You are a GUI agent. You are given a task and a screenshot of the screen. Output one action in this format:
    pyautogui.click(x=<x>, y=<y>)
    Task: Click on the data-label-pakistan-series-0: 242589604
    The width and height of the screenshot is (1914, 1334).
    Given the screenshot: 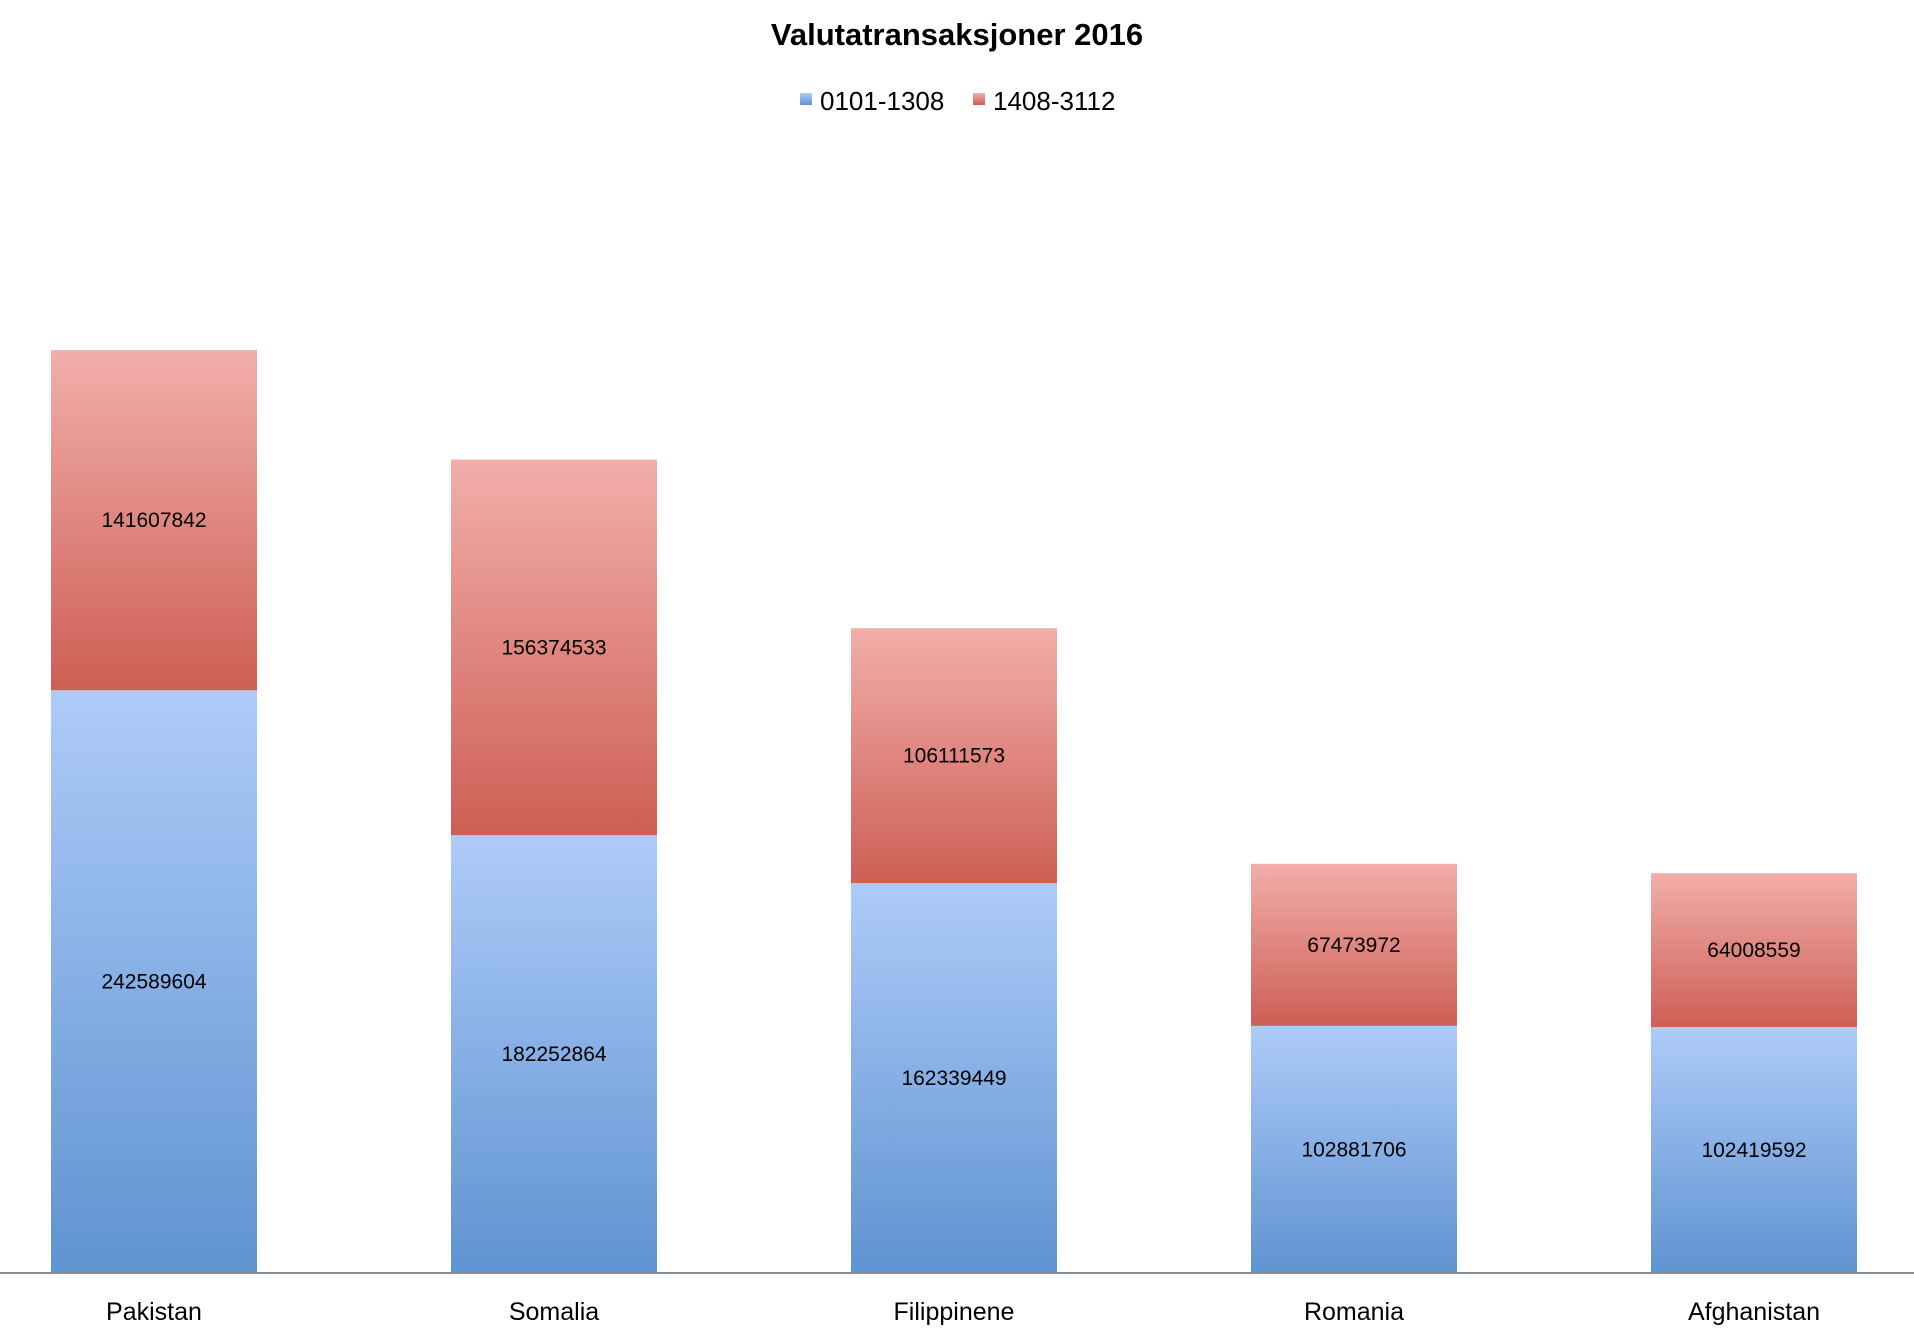 What is the action you would take?
    pyautogui.click(x=153, y=982)
    